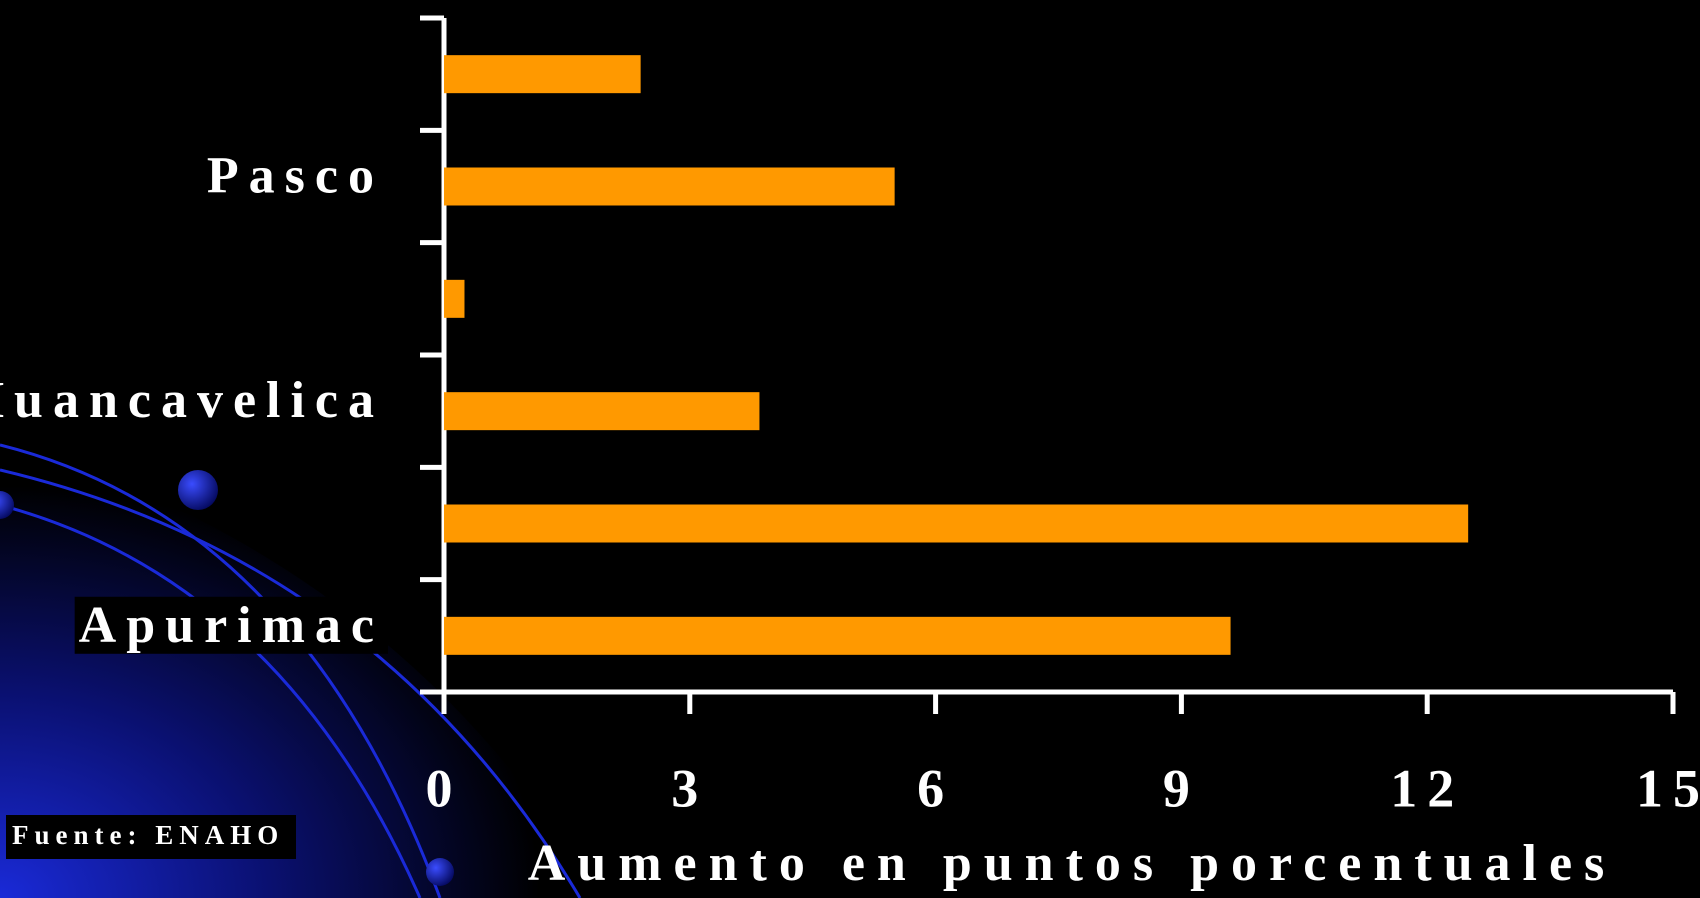 The height and width of the screenshot is (898, 1700). Describe the element at coordinates (148, 835) in the screenshot. I see `annotation: Fuente: ENAHO` at that location.